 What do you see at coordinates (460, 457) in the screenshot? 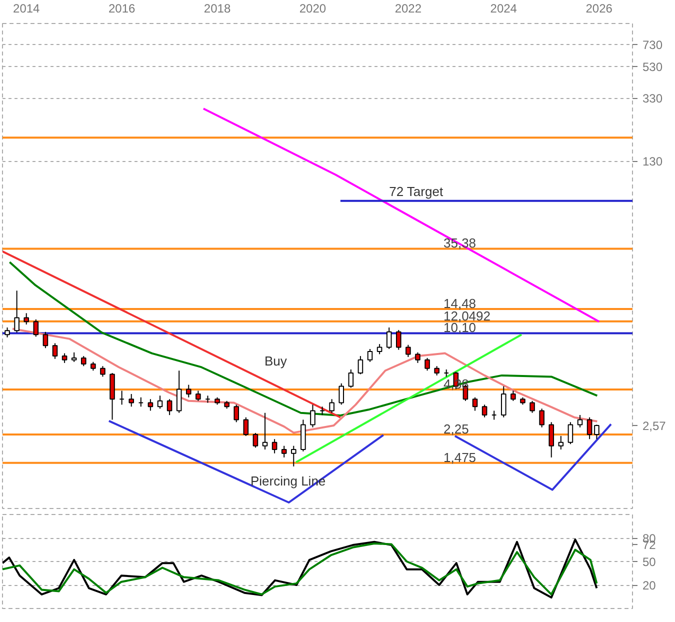
I see `ref-line-label: 1,475` at bounding box center [460, 457].